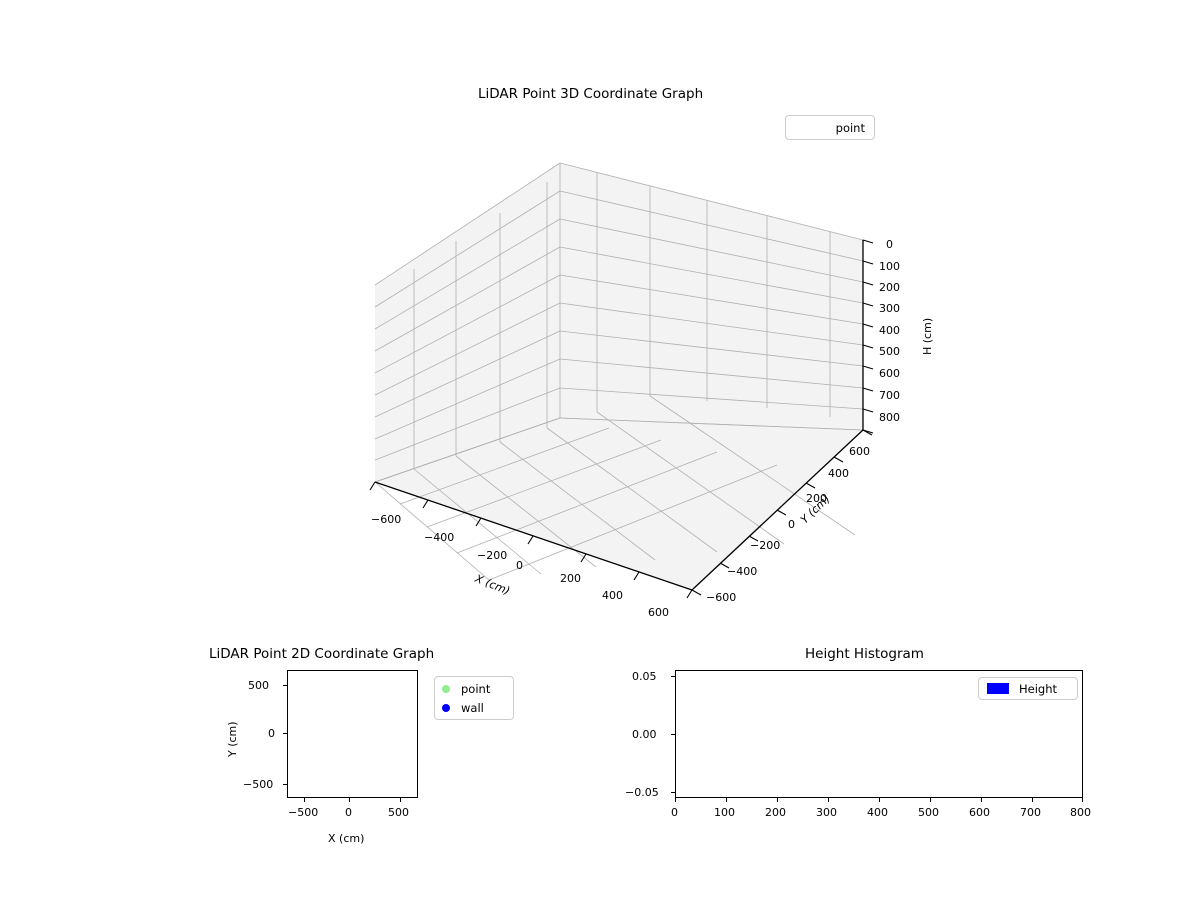  I want to click on axis-z-ticks, so click(868, 336).